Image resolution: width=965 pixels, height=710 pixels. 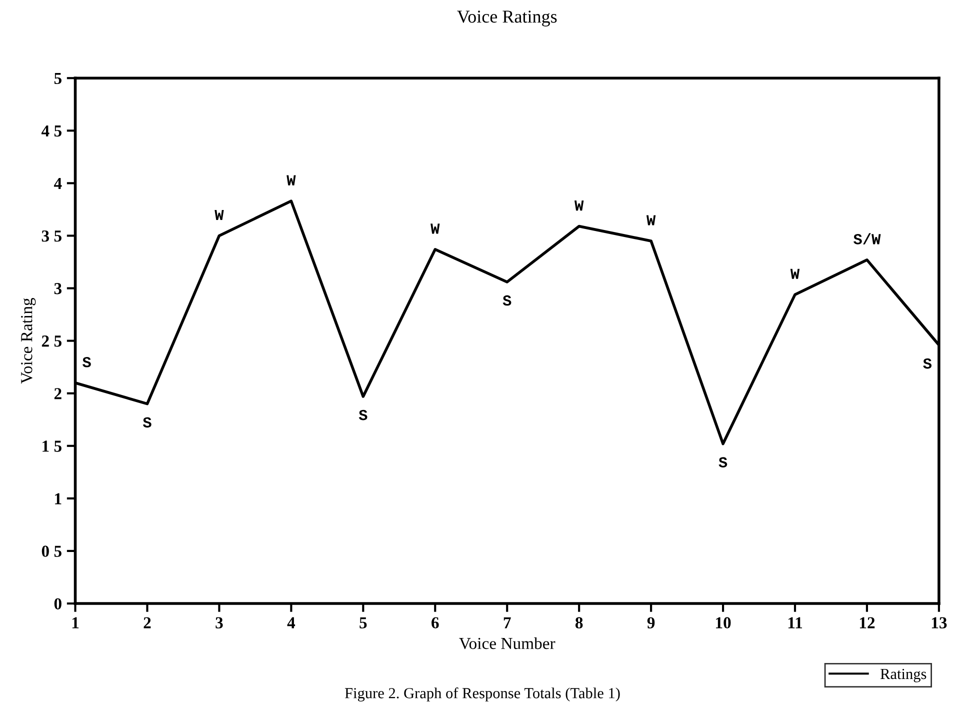 What do you see at coordinates (58, 183) in the screenshot?
I see `y-tick-label: 4` at bounding box center [58, 183].